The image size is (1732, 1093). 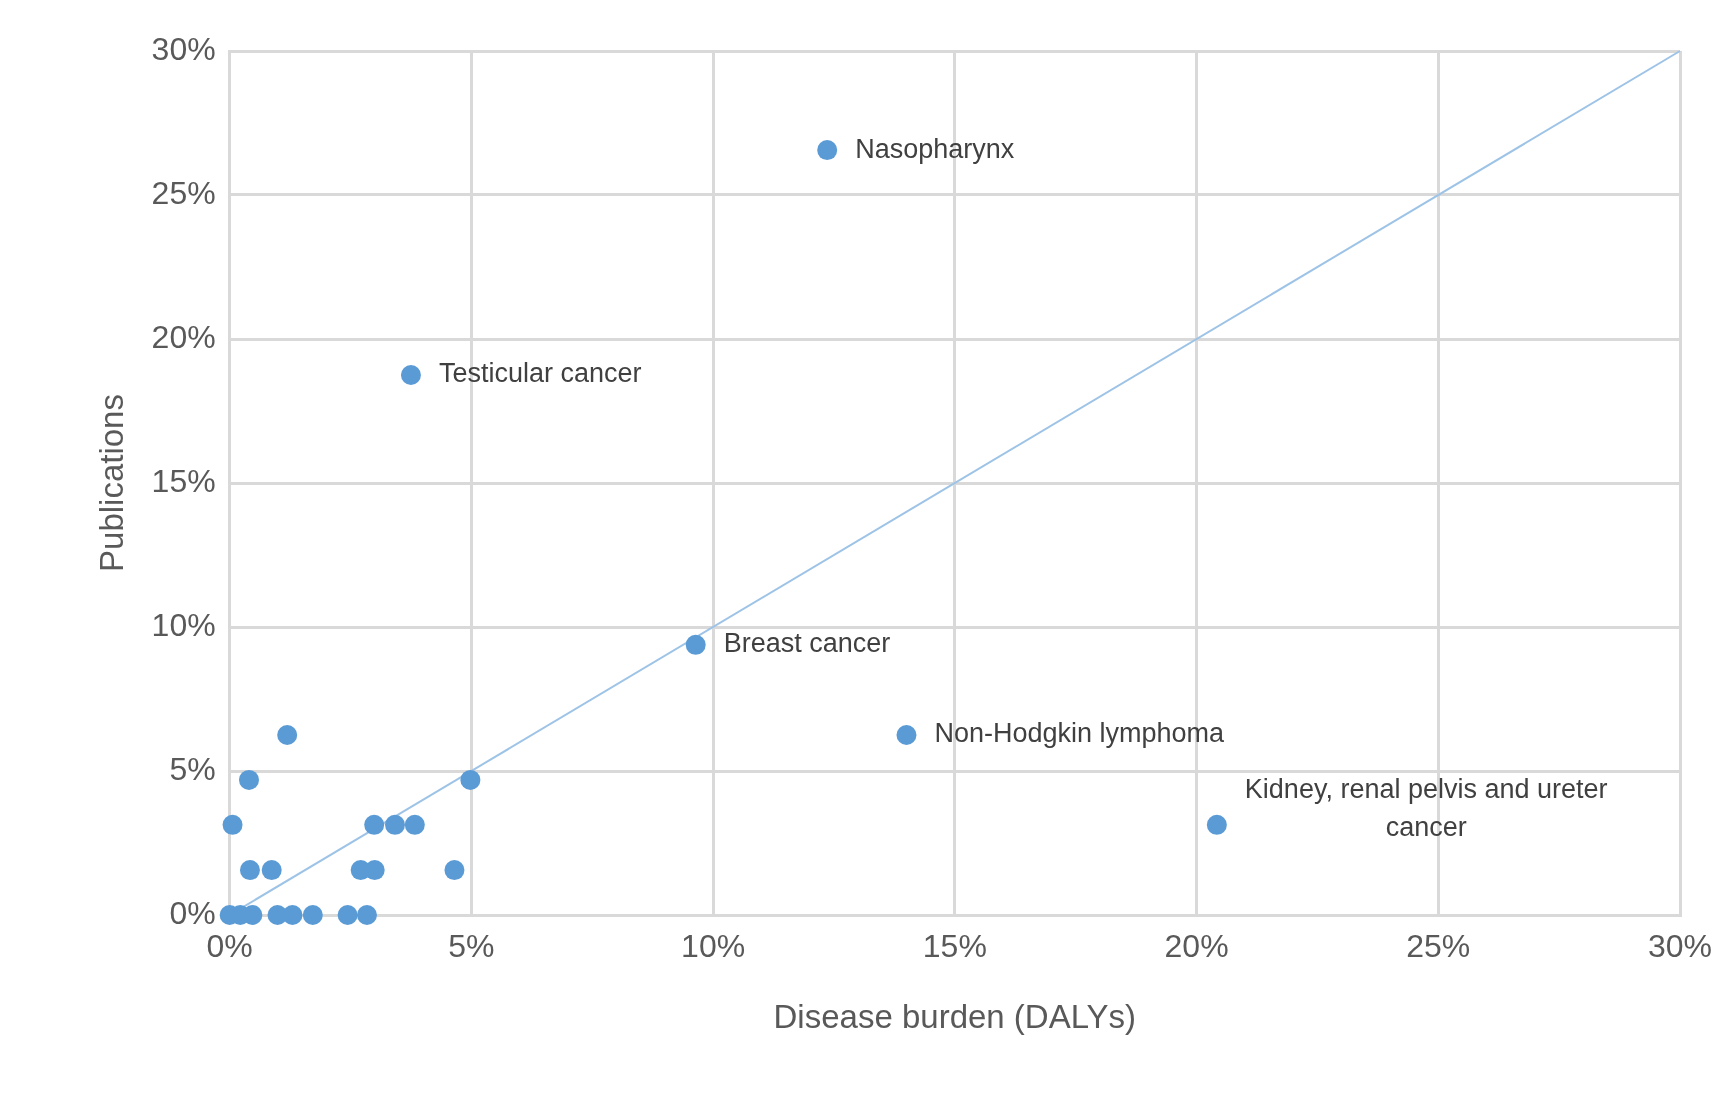 I want to click on x-tick-label: 15%, so click(x=954, y=946).